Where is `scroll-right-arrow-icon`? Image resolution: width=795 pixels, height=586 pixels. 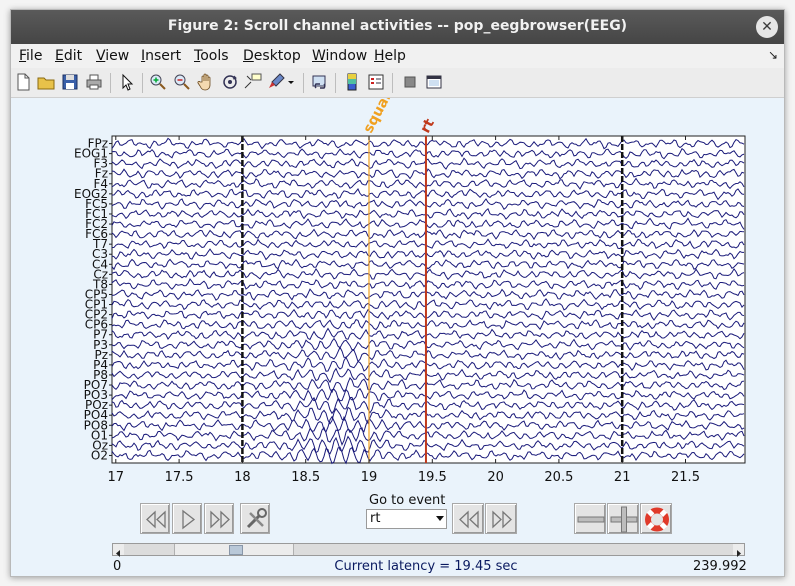
scroll-right-arrow-icon is located at coordinates (738, 550).